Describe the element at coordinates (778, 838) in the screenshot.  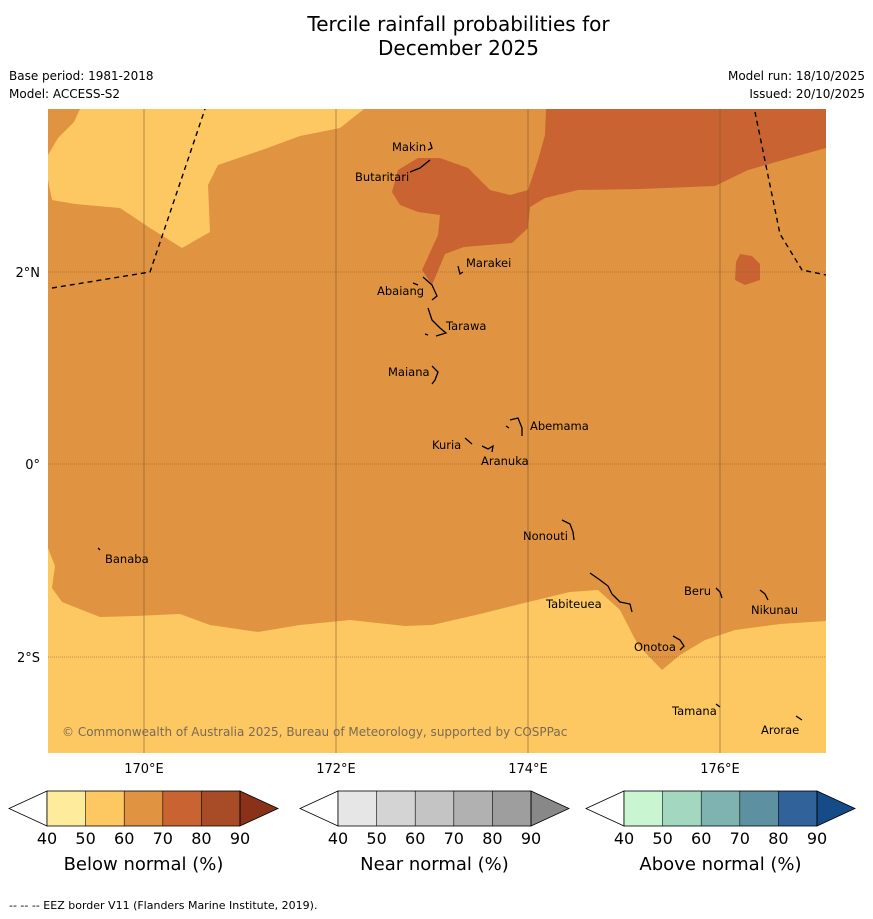
I see `colorbar-3-tick-label: 80` at that location.